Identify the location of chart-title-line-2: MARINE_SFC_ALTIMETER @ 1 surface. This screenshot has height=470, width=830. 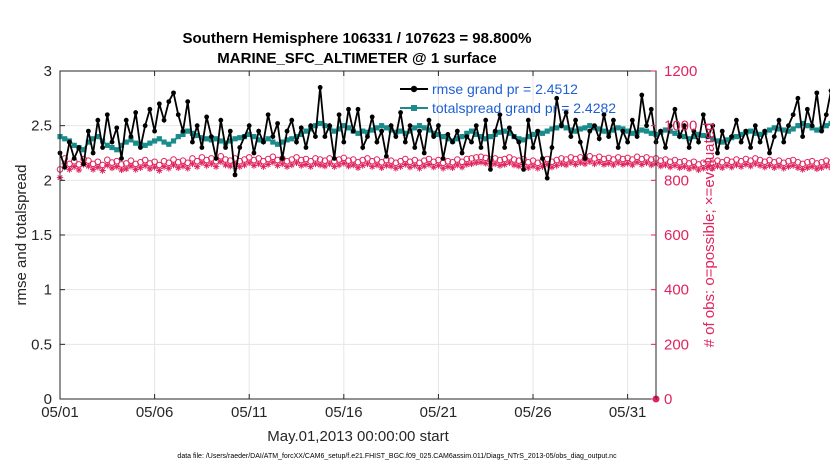
(356, 58).